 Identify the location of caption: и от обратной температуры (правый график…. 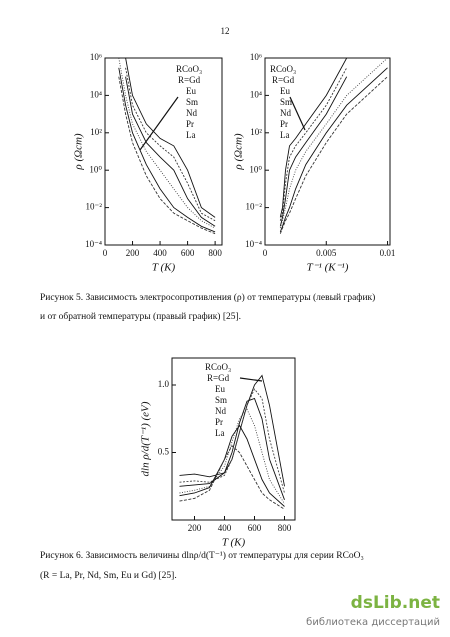
(140, 316).